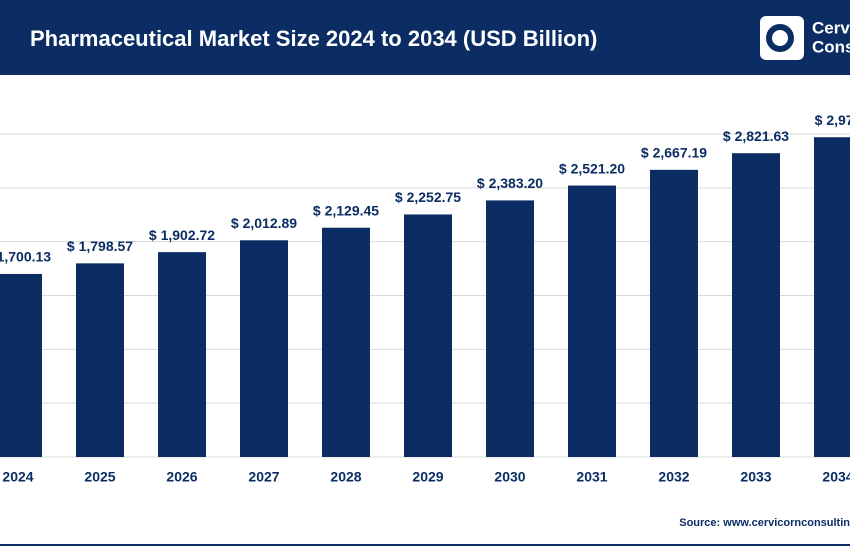  What do you see at coordinates (427, 477) in the screenshot?
I see `x-tick-label: 2029` at bounding box center [427, 477].